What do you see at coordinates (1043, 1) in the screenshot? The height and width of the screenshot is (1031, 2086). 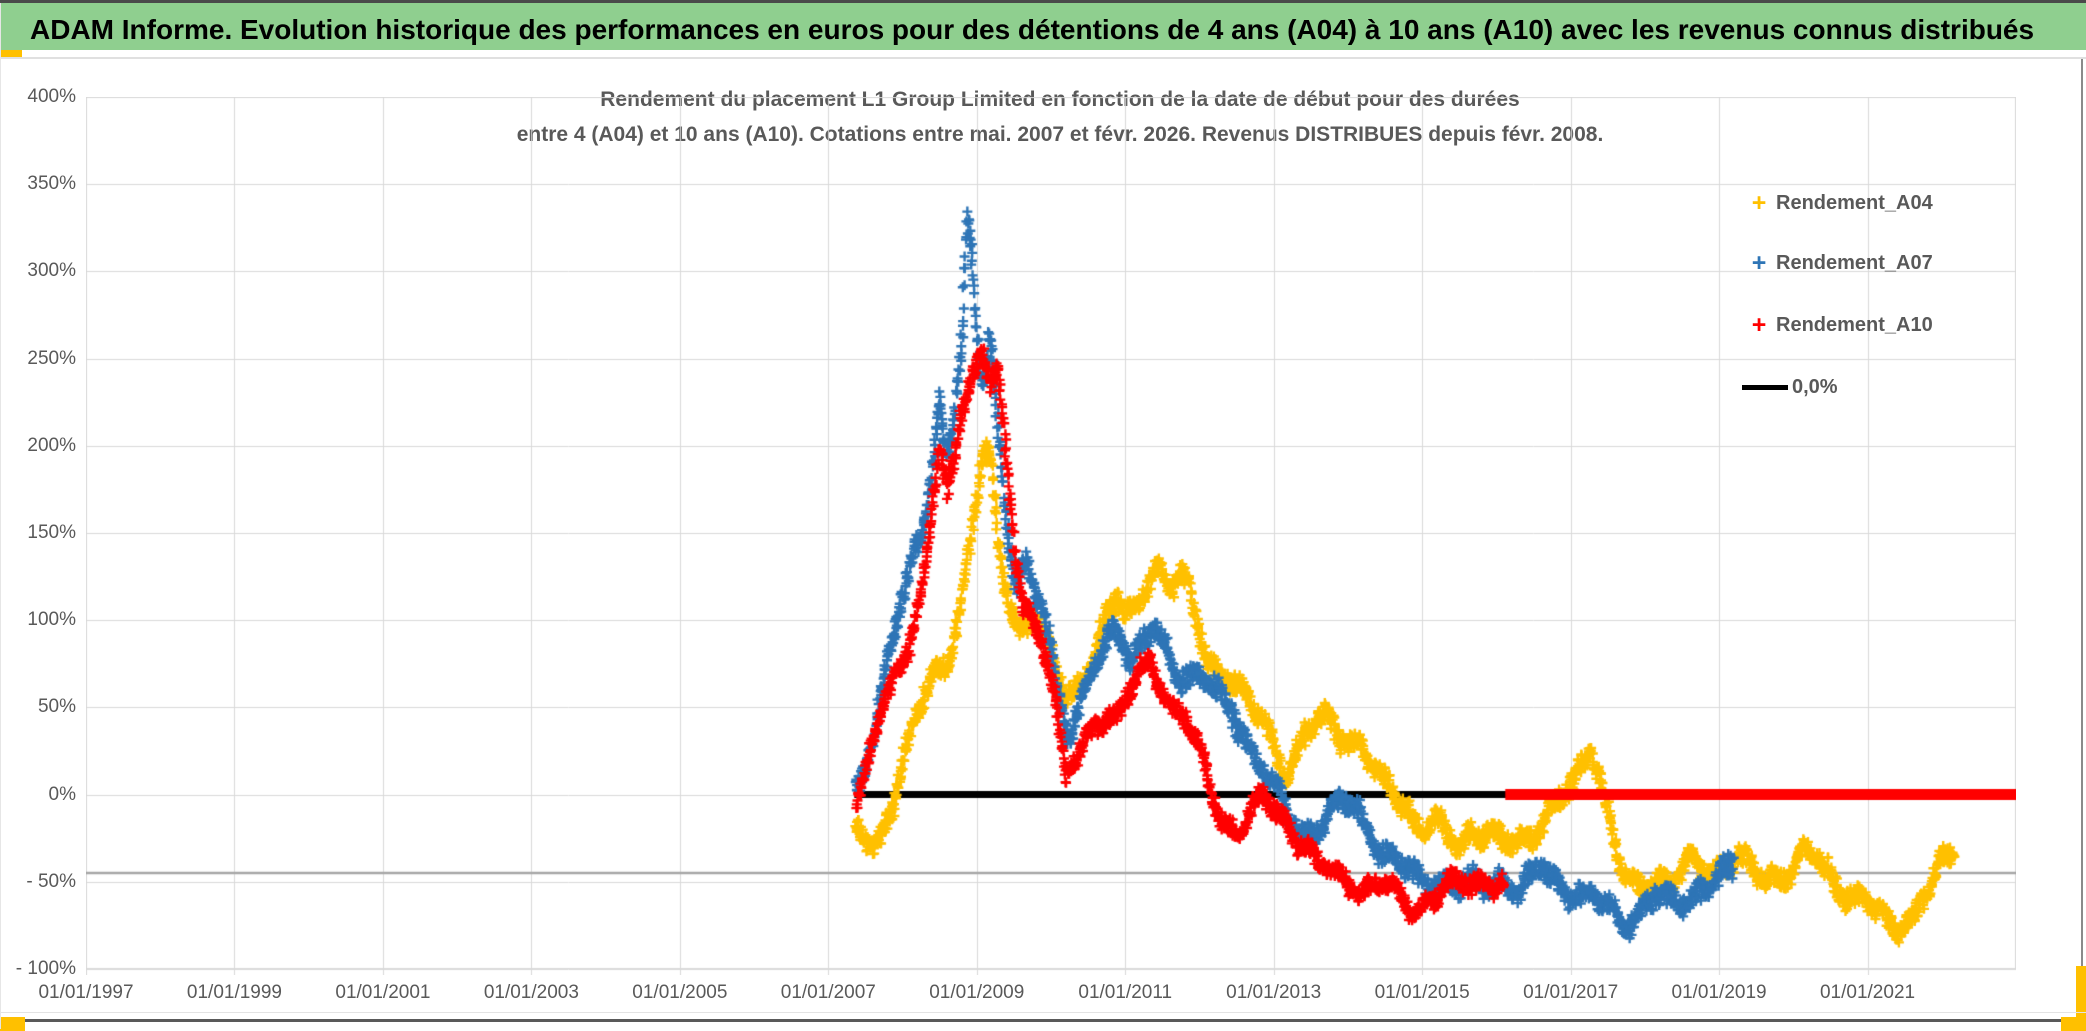 I see `window-top-edge` at bounding box center [1043, 1].